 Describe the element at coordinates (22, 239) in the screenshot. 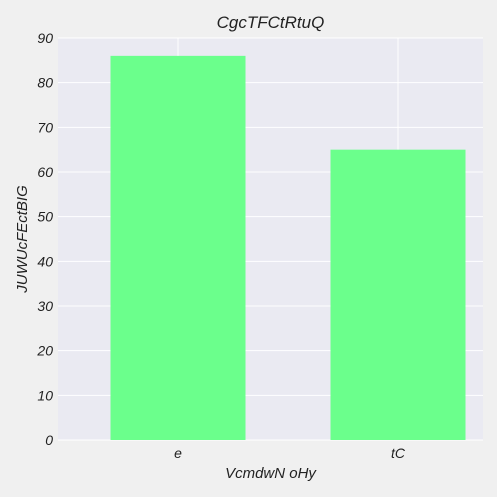

I see `y-axis-label: JUWUcFEctBIG` at that location.